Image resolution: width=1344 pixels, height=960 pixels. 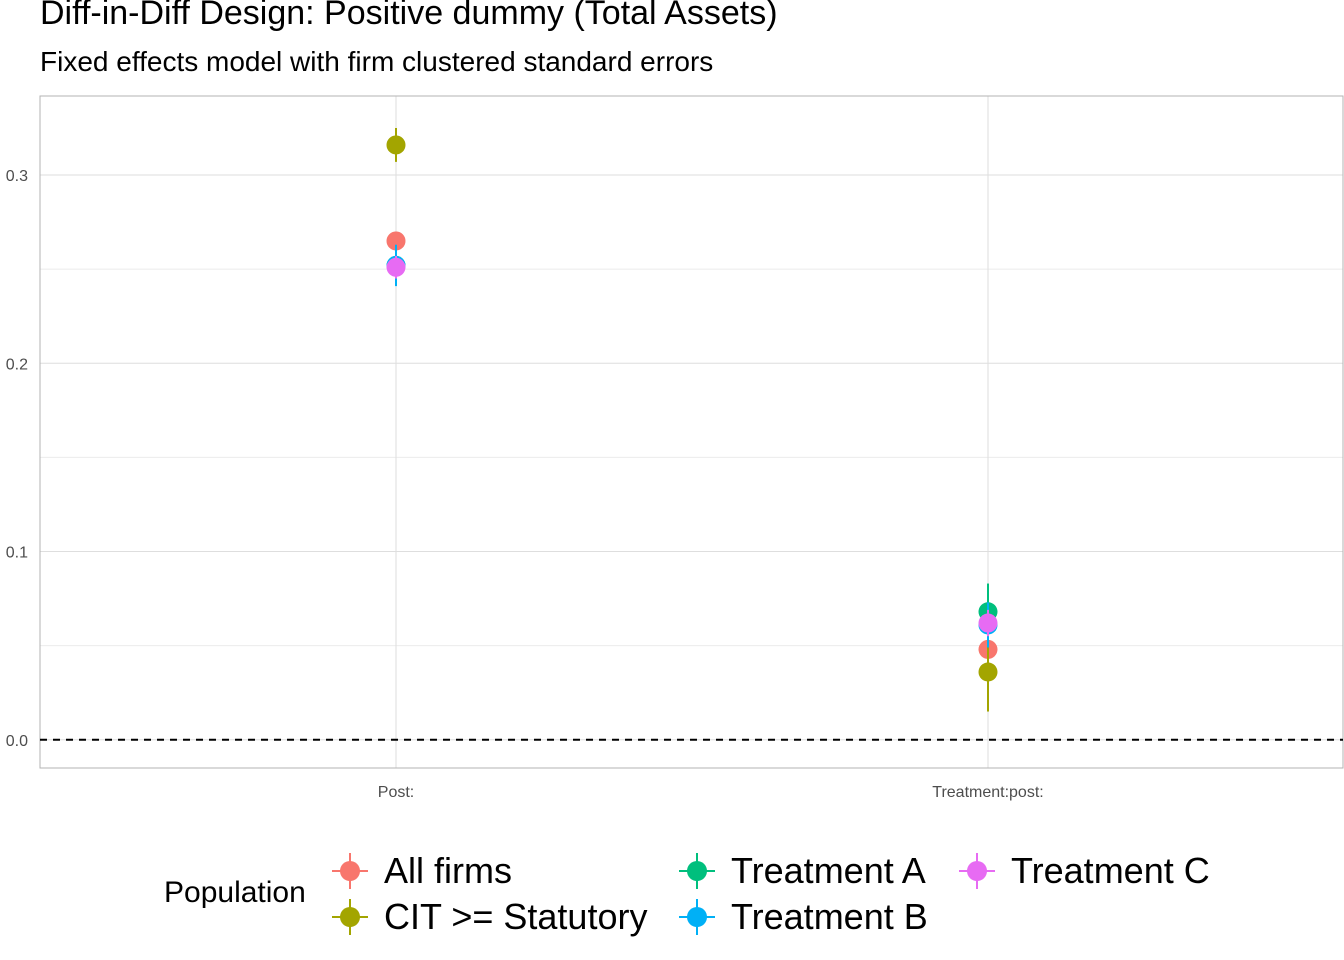 I want to click on y-tick-label: 0.3, so click(x=17, y=176).